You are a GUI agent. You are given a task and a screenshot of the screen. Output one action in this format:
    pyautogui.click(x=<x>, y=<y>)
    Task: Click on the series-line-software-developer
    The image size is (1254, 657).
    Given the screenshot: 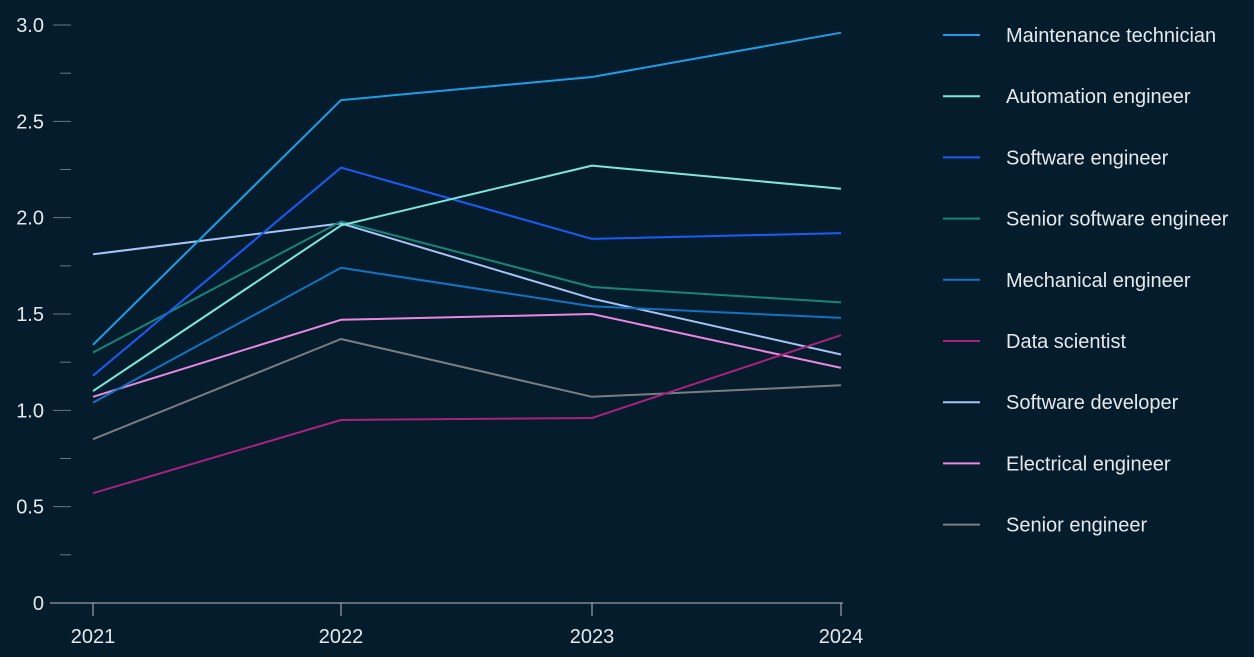 What is the action you would take?
    pyautogui.click(x=467, y=289)
    